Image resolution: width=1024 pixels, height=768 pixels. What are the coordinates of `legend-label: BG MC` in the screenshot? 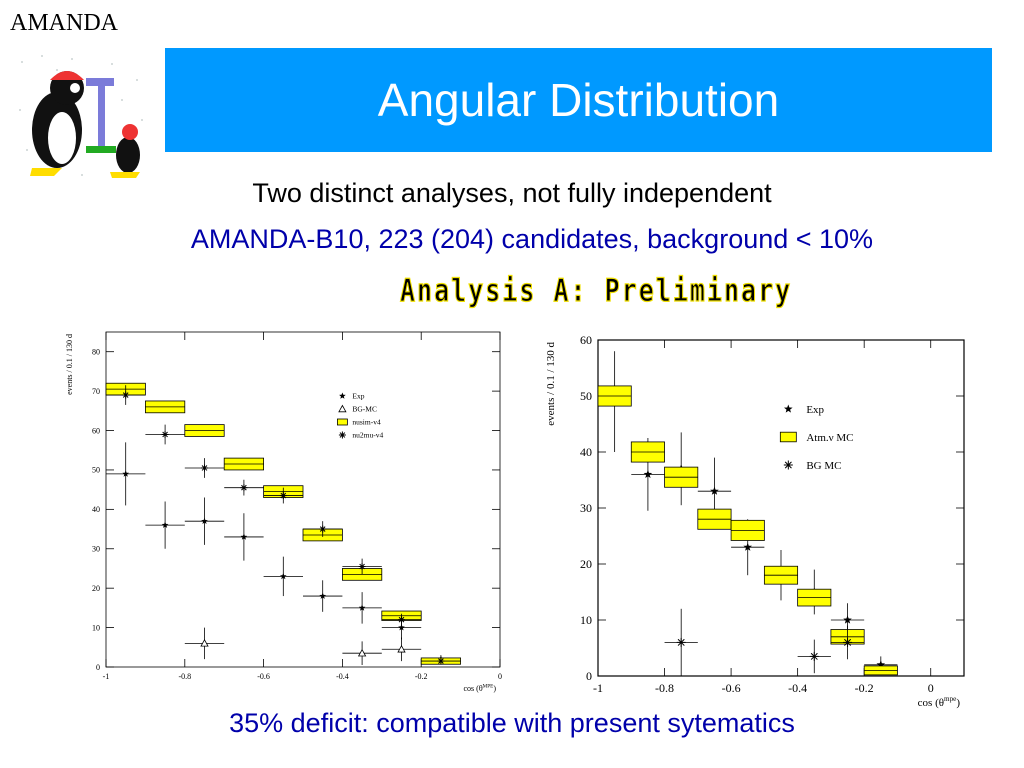 It's located at (823, 466).